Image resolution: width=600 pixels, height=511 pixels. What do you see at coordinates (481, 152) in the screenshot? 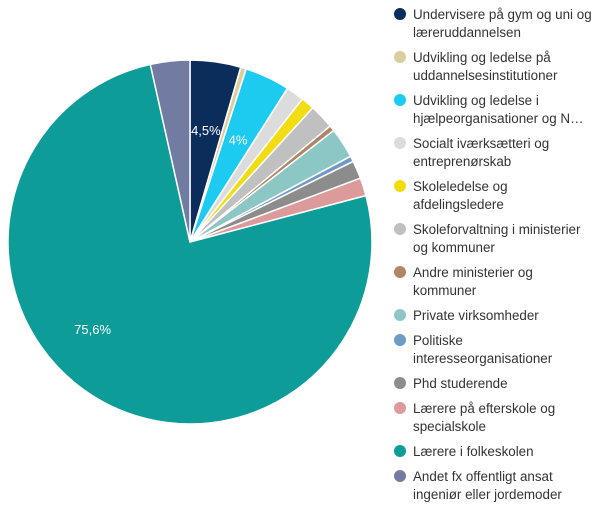
I see `legend-label: Socialt iværksætteri og entreprenørskab` at bounding box center [481, 152].